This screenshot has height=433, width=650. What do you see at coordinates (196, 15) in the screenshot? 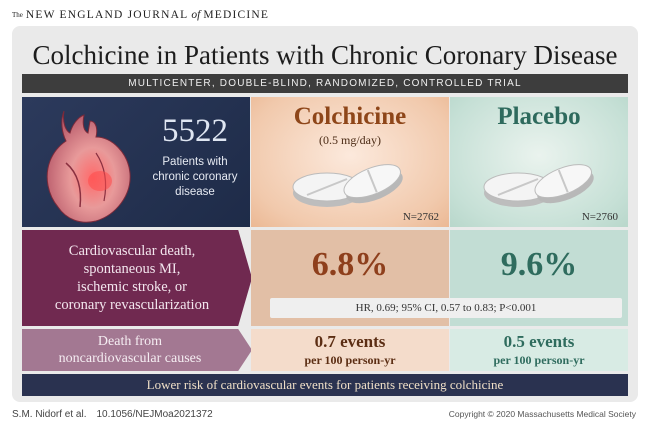
I see `journal-of: of` at bounding box center [196, 15].